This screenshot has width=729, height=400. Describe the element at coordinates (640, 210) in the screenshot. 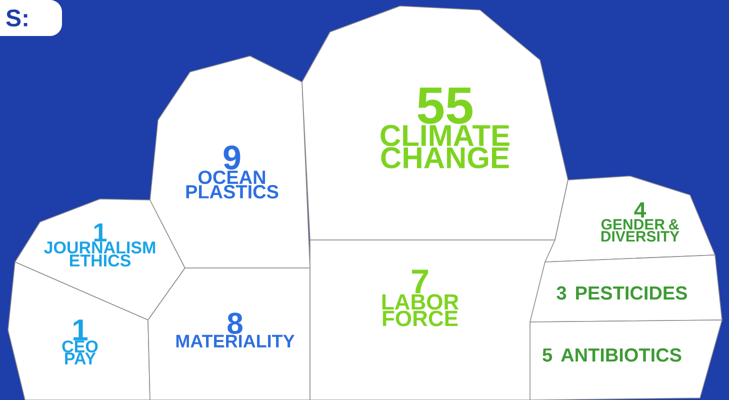

I see `data-label: 4` at that location.